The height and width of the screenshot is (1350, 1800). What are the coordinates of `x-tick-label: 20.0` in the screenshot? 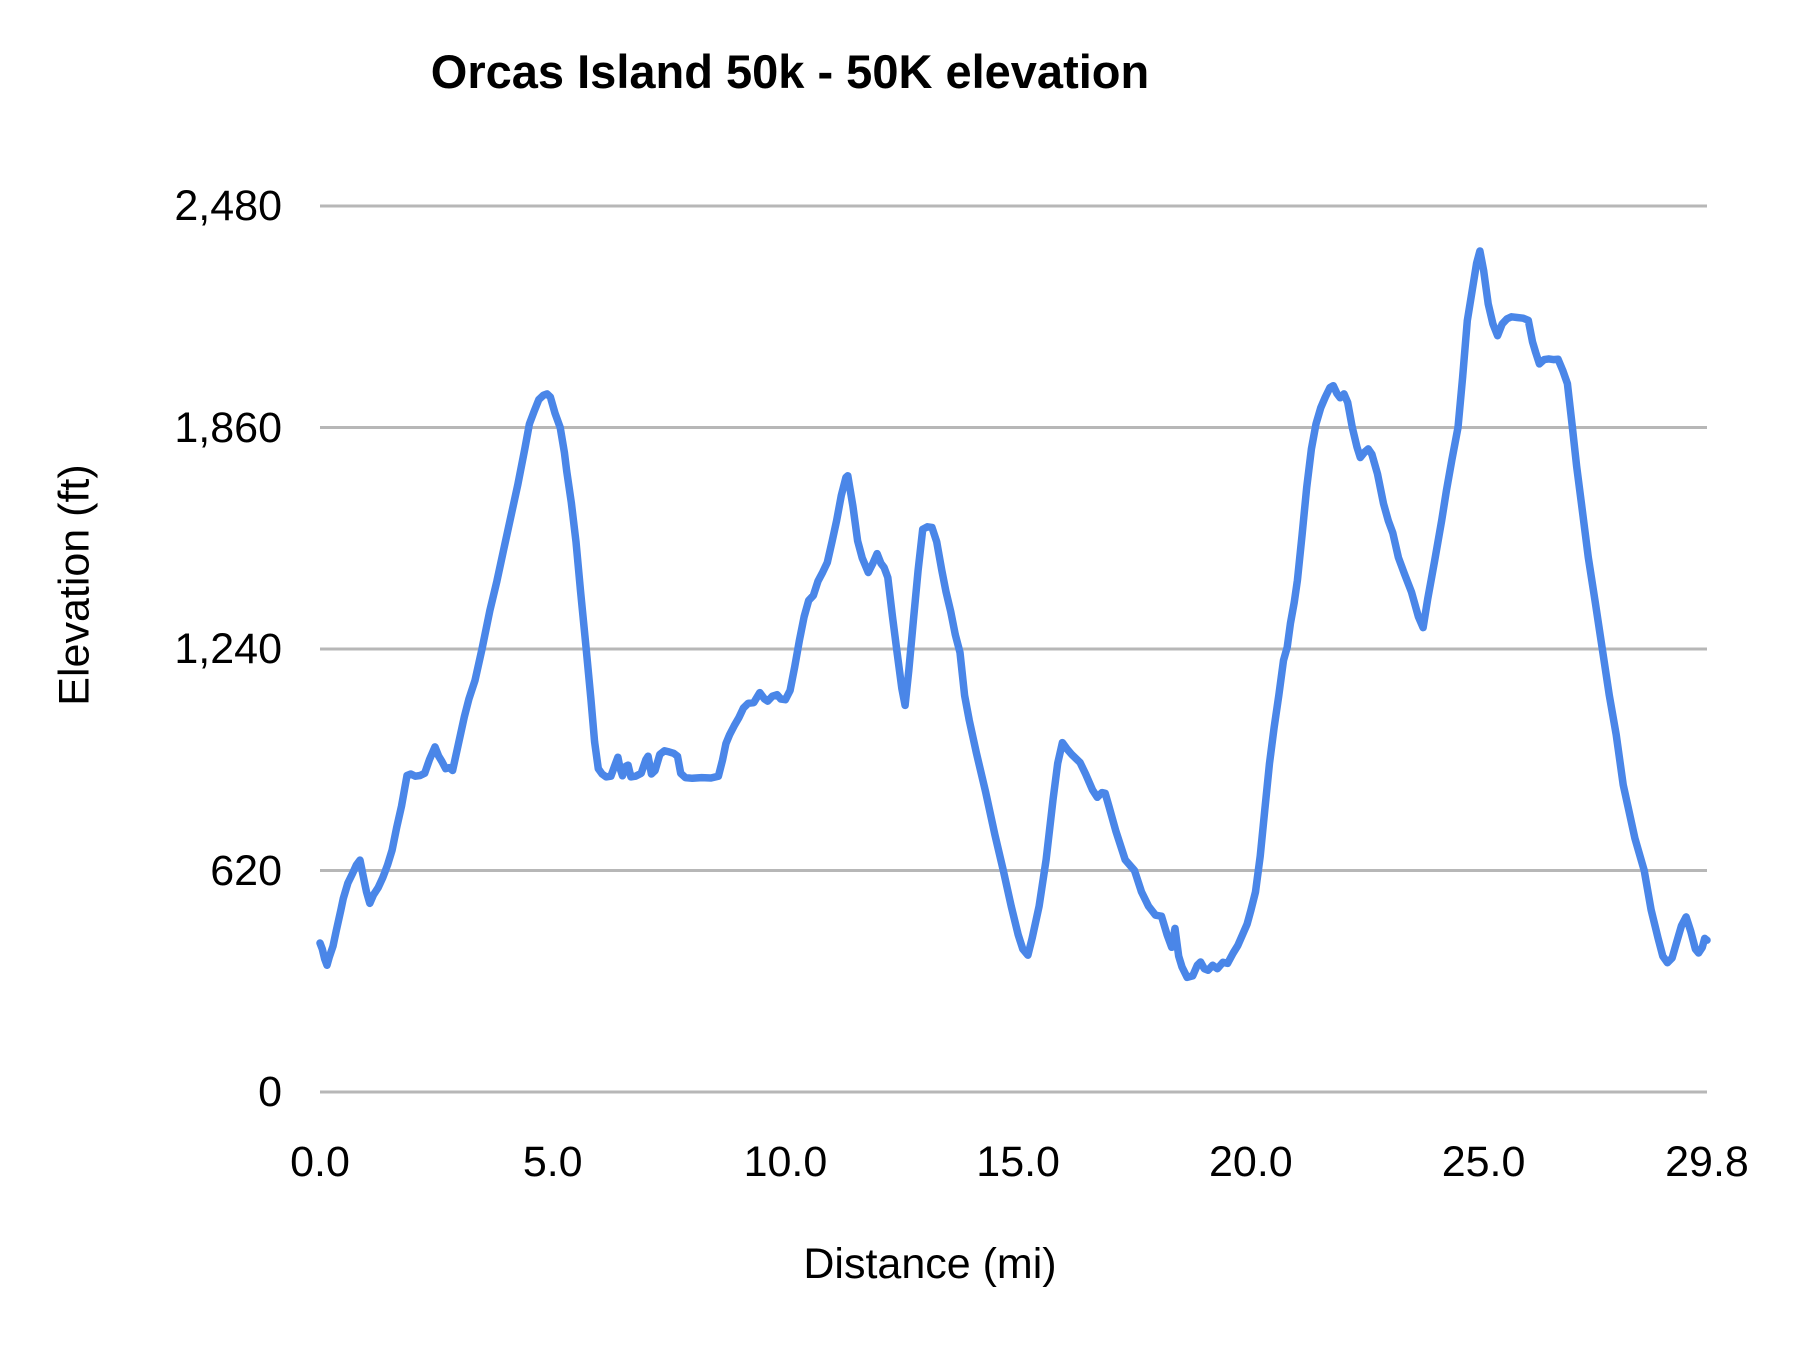 It's located at (1251, 1162).